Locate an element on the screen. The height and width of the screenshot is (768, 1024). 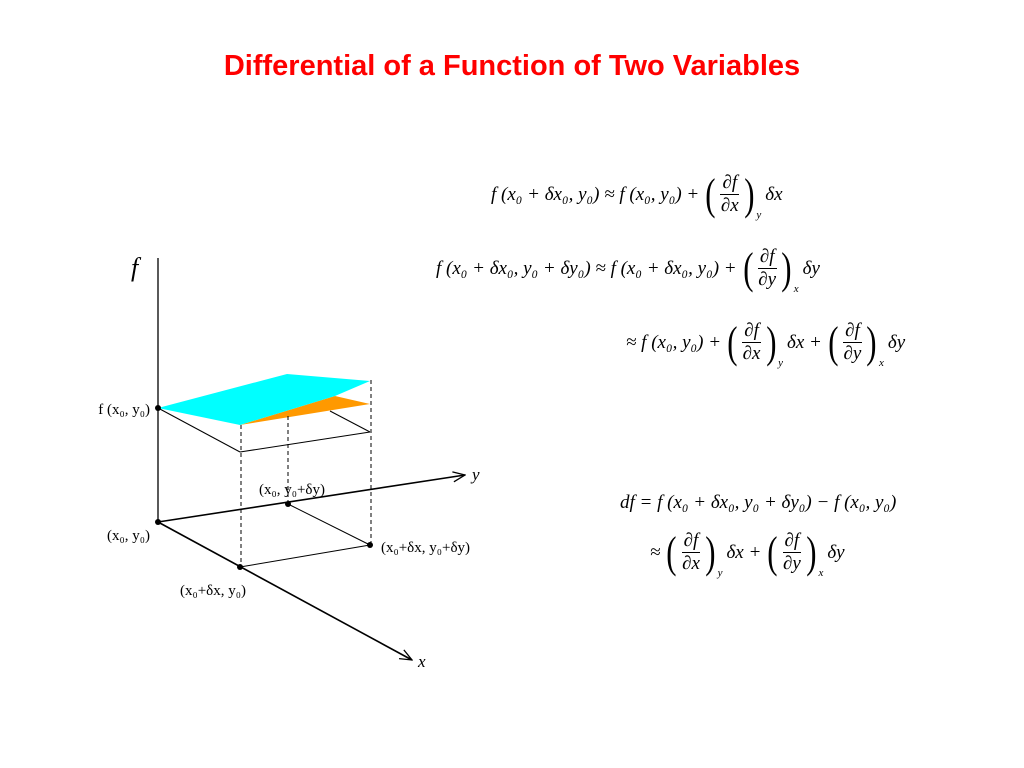
eq3-lhs: ≈ f (x₀, y₀) + is located at coordinates (674, 342).